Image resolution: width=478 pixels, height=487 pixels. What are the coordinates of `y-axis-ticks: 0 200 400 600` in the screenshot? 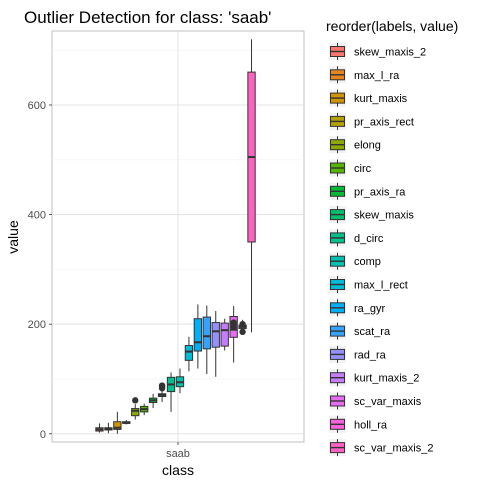 It's located at (40, 270).